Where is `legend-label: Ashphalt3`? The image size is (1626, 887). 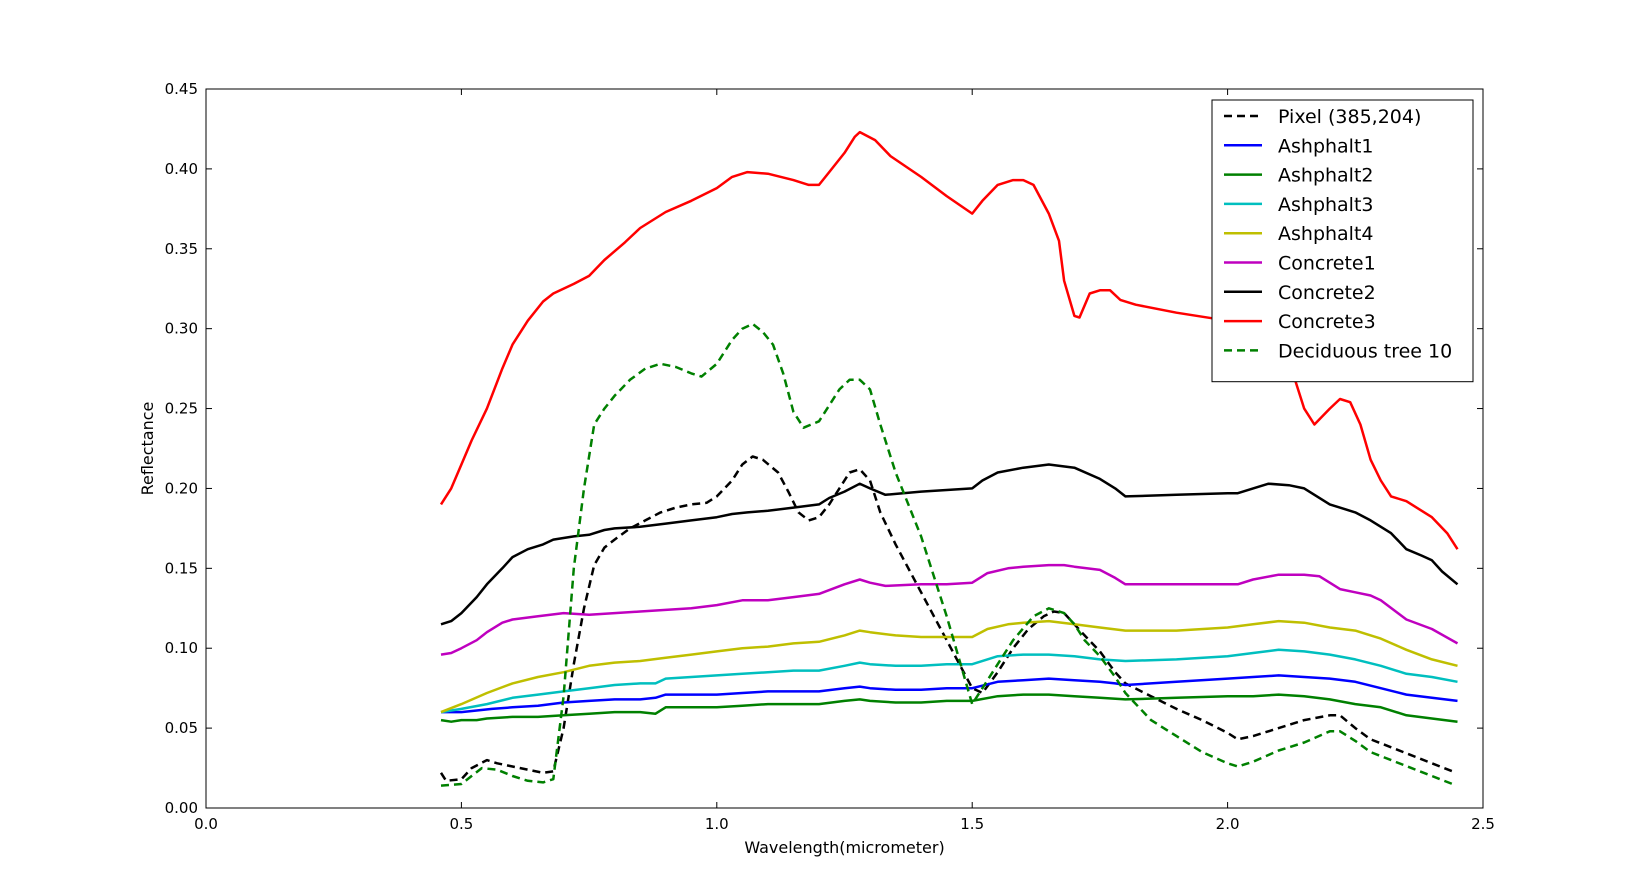 legend-label: Ashphalt3 is located at coordinates (1326, 205).